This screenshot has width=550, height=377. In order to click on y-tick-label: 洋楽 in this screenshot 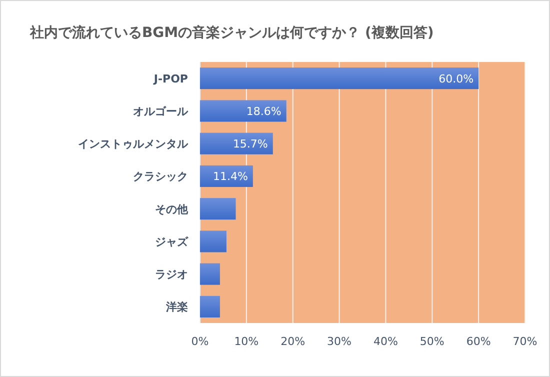, I will do `click(176, 307)`.